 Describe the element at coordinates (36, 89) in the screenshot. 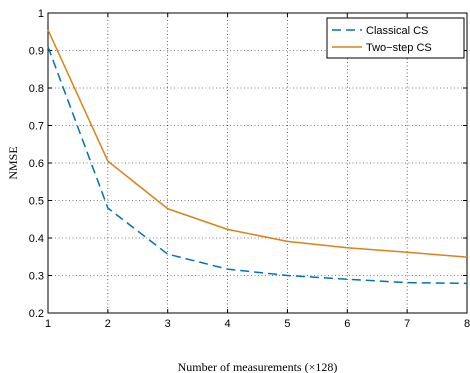

I see `y-tick-label: 0.8` at that location.